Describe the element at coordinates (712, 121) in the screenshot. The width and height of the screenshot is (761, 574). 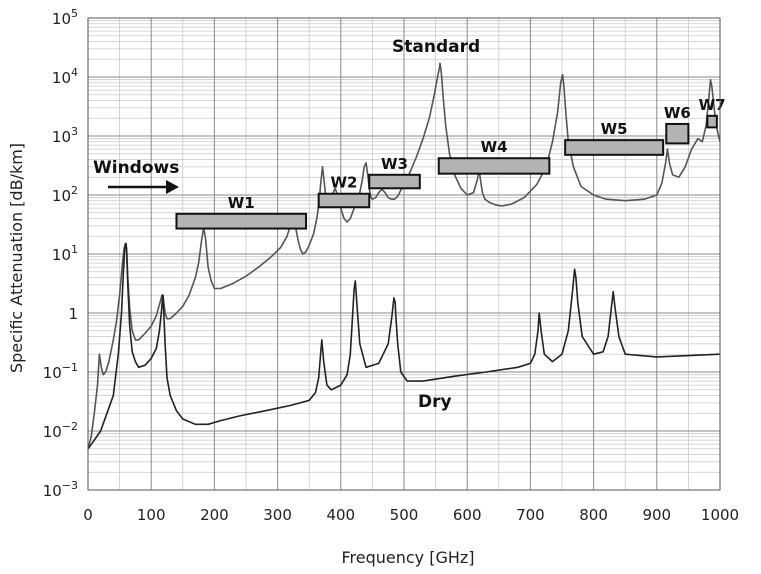
I see `window-box-w7` at that location.